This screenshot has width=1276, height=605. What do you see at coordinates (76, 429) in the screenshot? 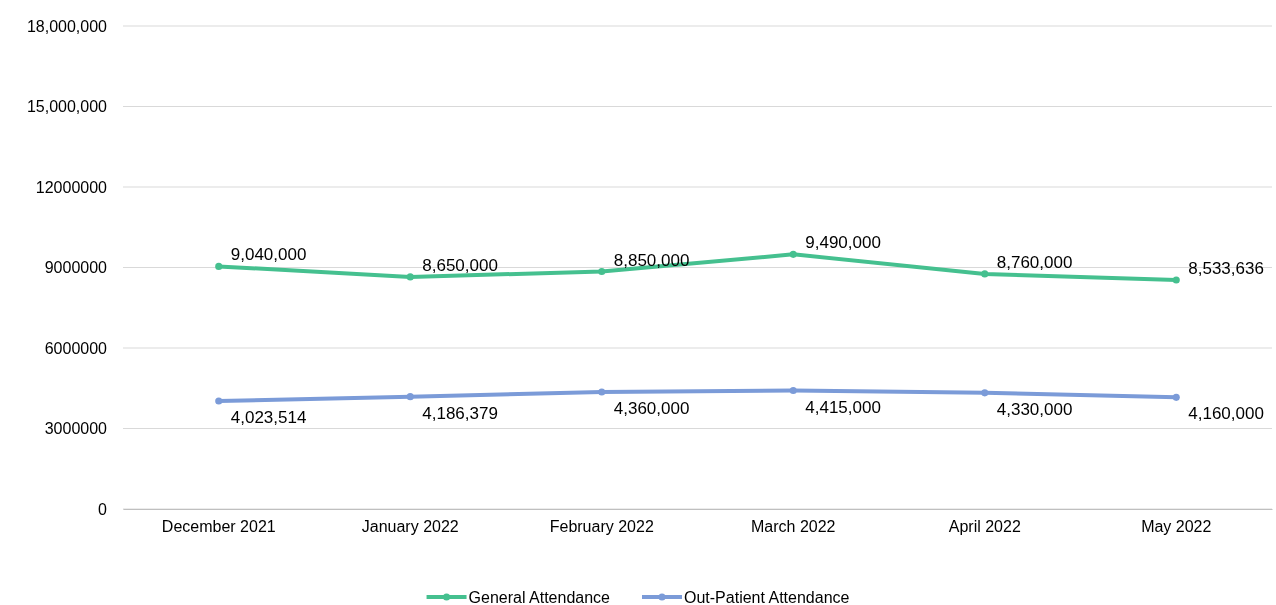
I see `y-tick-label: 3000000` at bounding box center [76, 429].